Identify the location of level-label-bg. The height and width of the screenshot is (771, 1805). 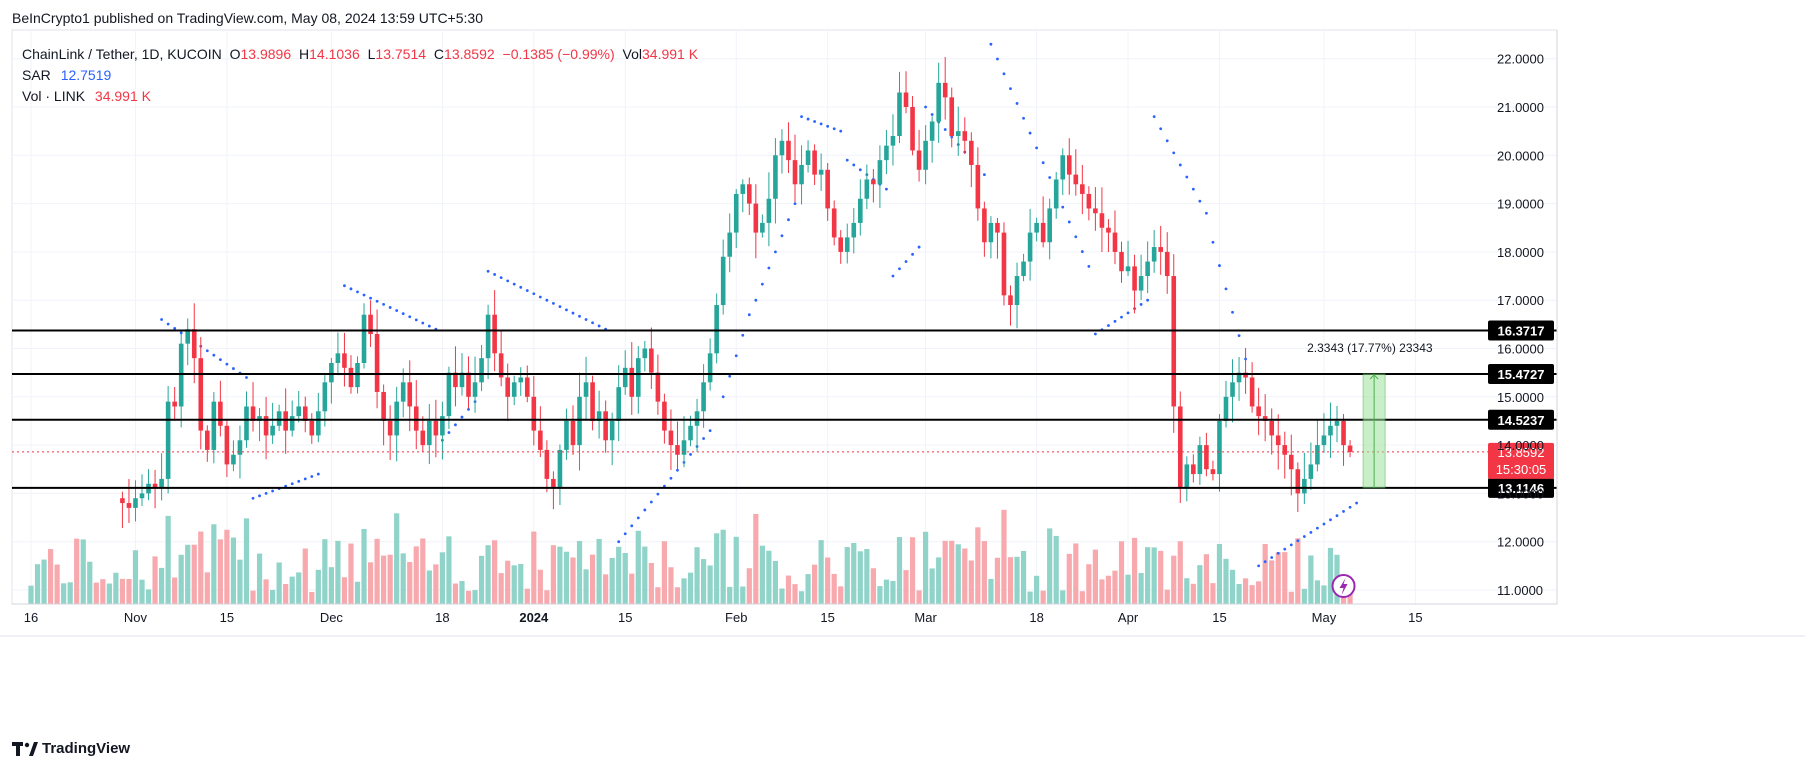
(1521, 373).